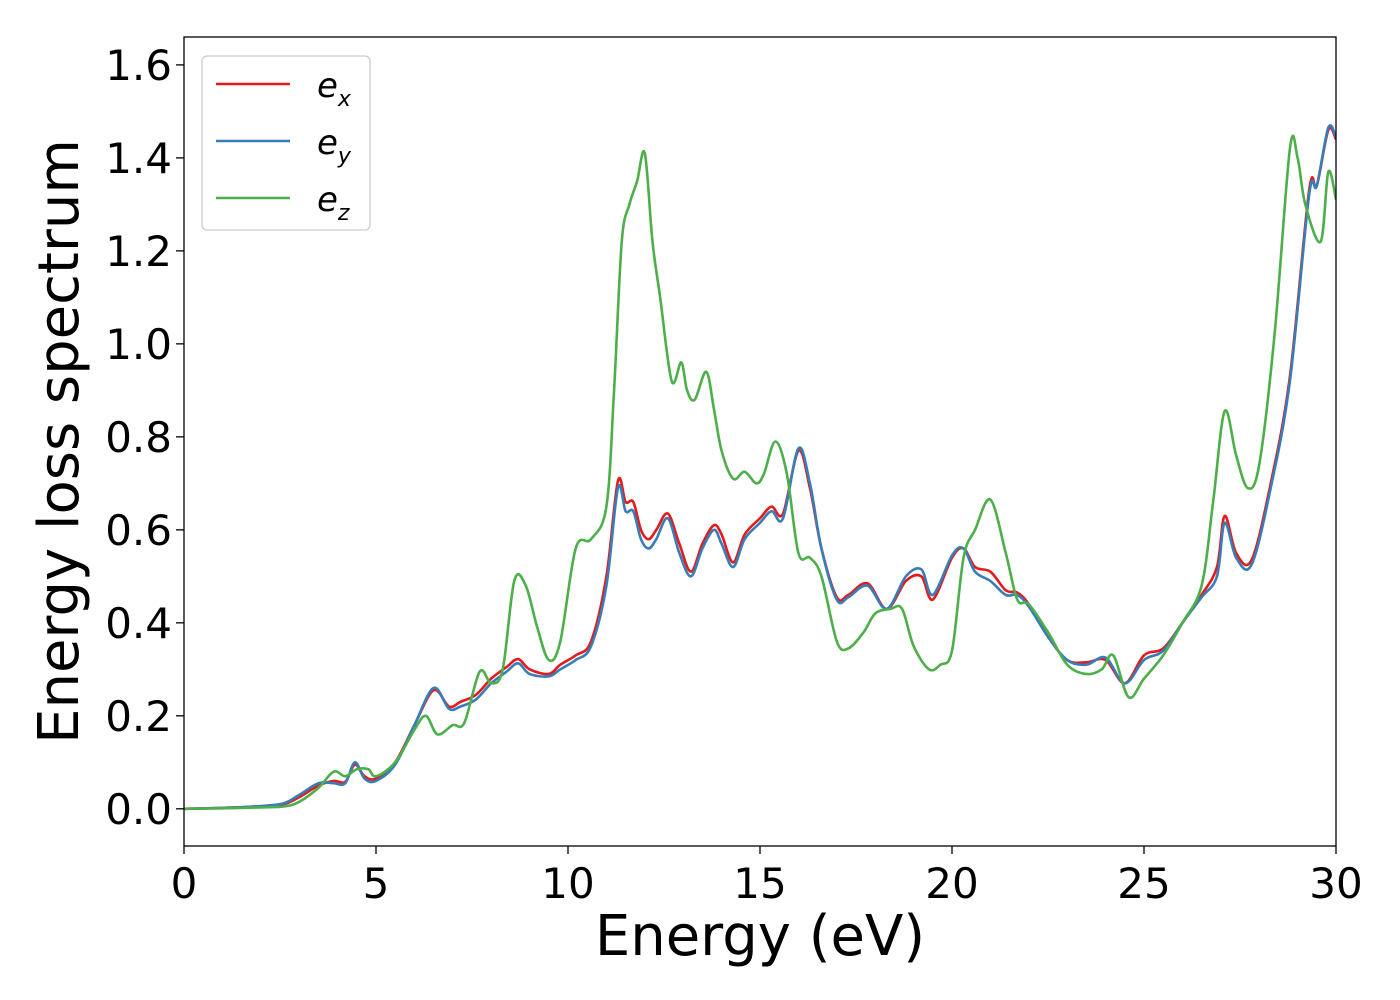 This screenshot has width=1400, height=1000. What do you see at coordinates (184, 883) in the screenshot?
I see `x-tick-label: 0` at bounding box center [184, 883].